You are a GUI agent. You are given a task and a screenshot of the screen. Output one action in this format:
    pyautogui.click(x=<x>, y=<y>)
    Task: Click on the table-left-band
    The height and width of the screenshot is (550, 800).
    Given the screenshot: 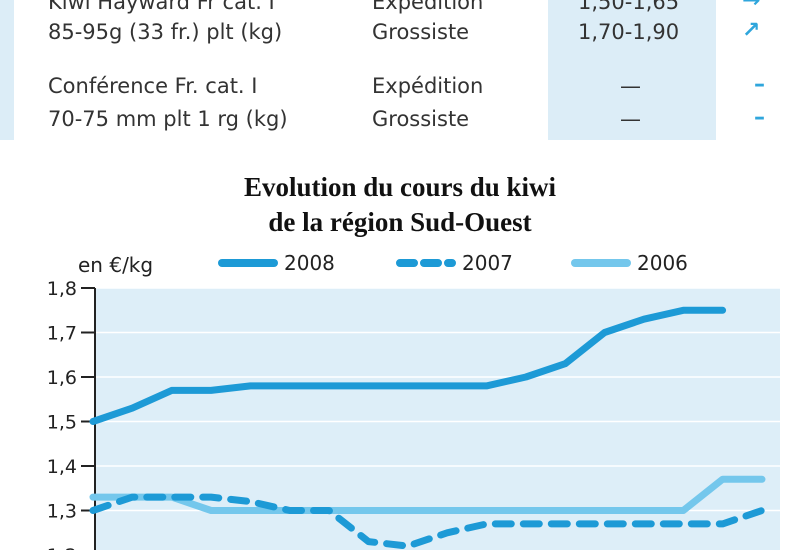 What is the action you would take?
    pyautogui.click(x=7, y=70)
    